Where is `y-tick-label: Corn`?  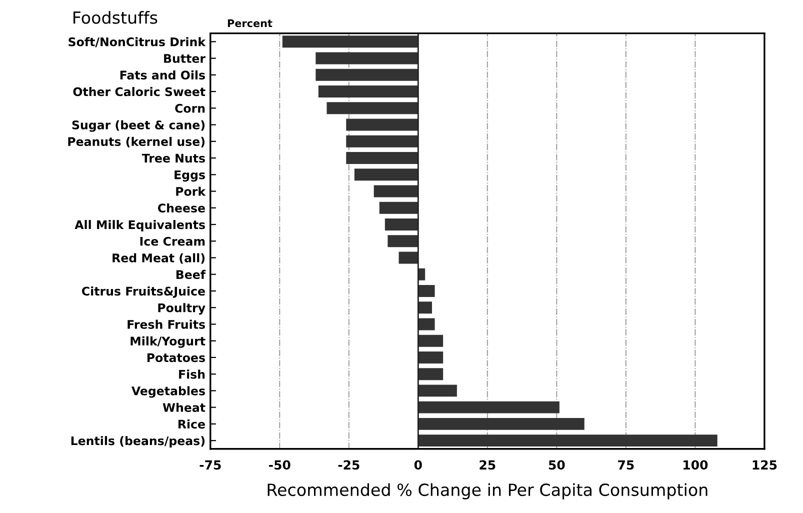
y-tick-label: Corn is located at coordinates (190, 108).